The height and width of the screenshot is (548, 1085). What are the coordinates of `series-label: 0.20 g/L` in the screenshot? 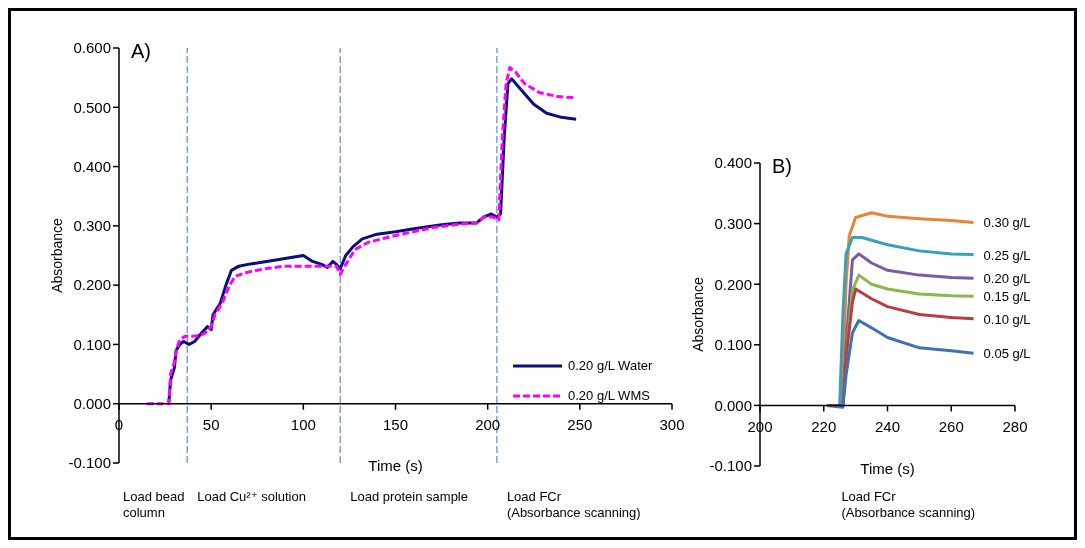 It's located at (1007, 279).